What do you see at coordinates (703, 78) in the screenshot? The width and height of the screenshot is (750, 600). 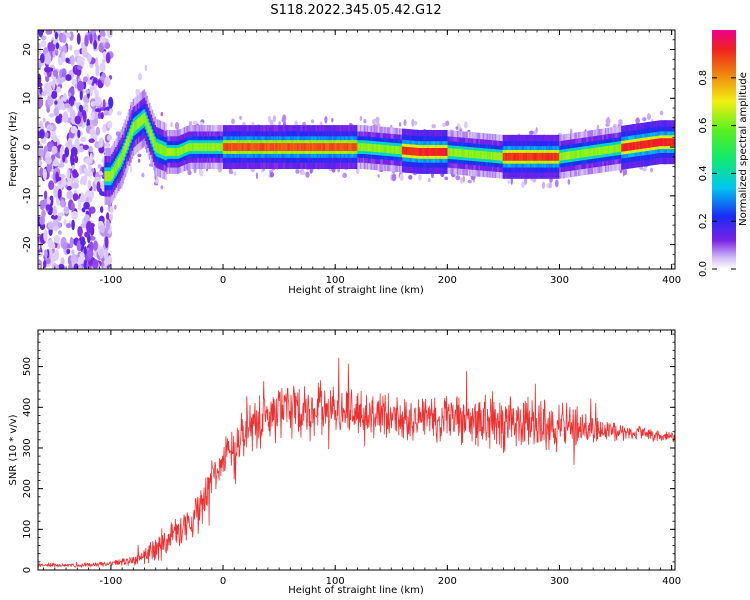 I see `colorbar-tick-label: 0.8` at bounding box center [703, 78].